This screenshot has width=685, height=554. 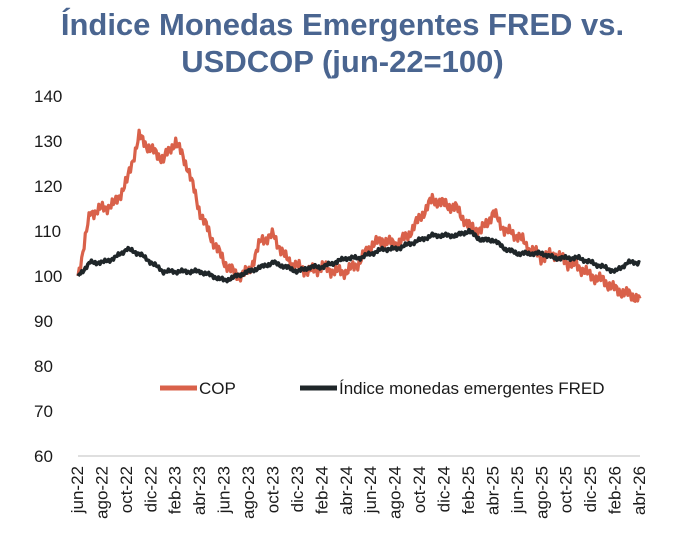 I want to click on x-tick-label: feb-25, so click(x=468, y=490).